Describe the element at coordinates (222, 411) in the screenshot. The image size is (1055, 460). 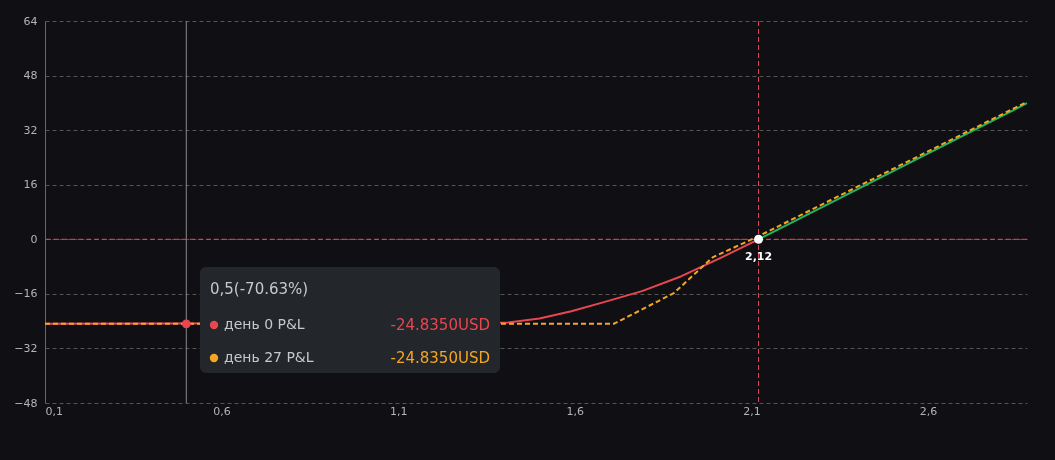
I see `x-tick-label: 0,6` at that location.